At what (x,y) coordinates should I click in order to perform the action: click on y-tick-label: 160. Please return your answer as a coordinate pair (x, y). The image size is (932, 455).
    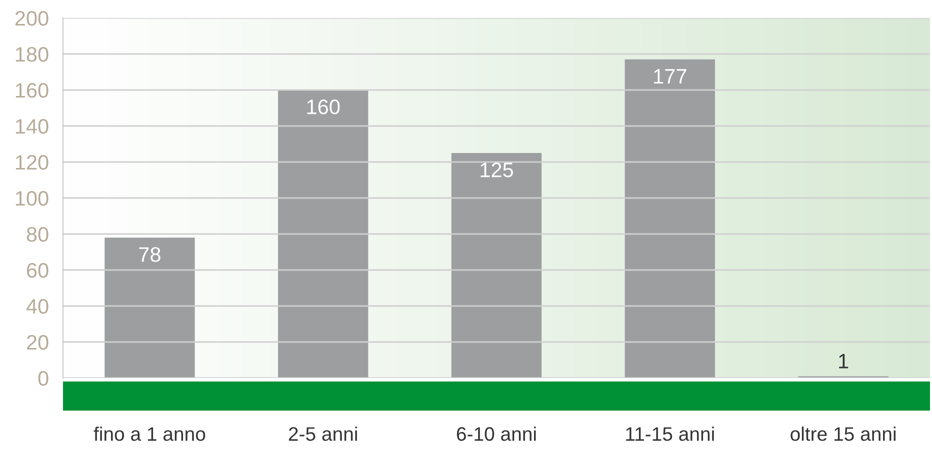
    Looking at the image, I should click on (32, 90).